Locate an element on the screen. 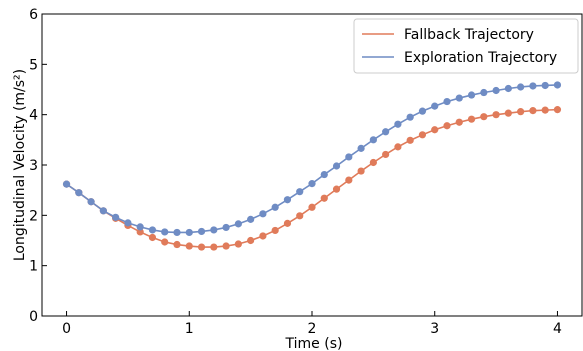 The width and height of the screenshot is (583, 351). y-tick-label: 6 is located at coordinates (33, 15).